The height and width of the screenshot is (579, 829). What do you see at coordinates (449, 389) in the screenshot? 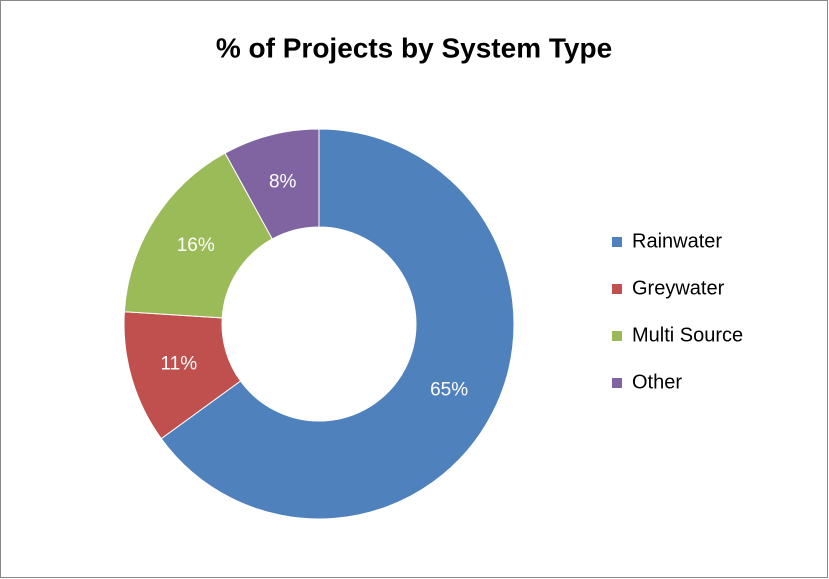
I see `data-label: 65%` at bounding box center [449, 389].